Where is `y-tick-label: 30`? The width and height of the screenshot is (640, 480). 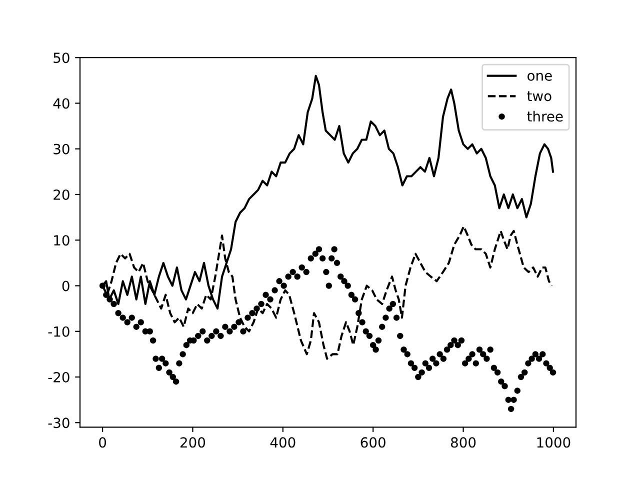
y-tick-label: 30 is located at coordinates (62, 149).